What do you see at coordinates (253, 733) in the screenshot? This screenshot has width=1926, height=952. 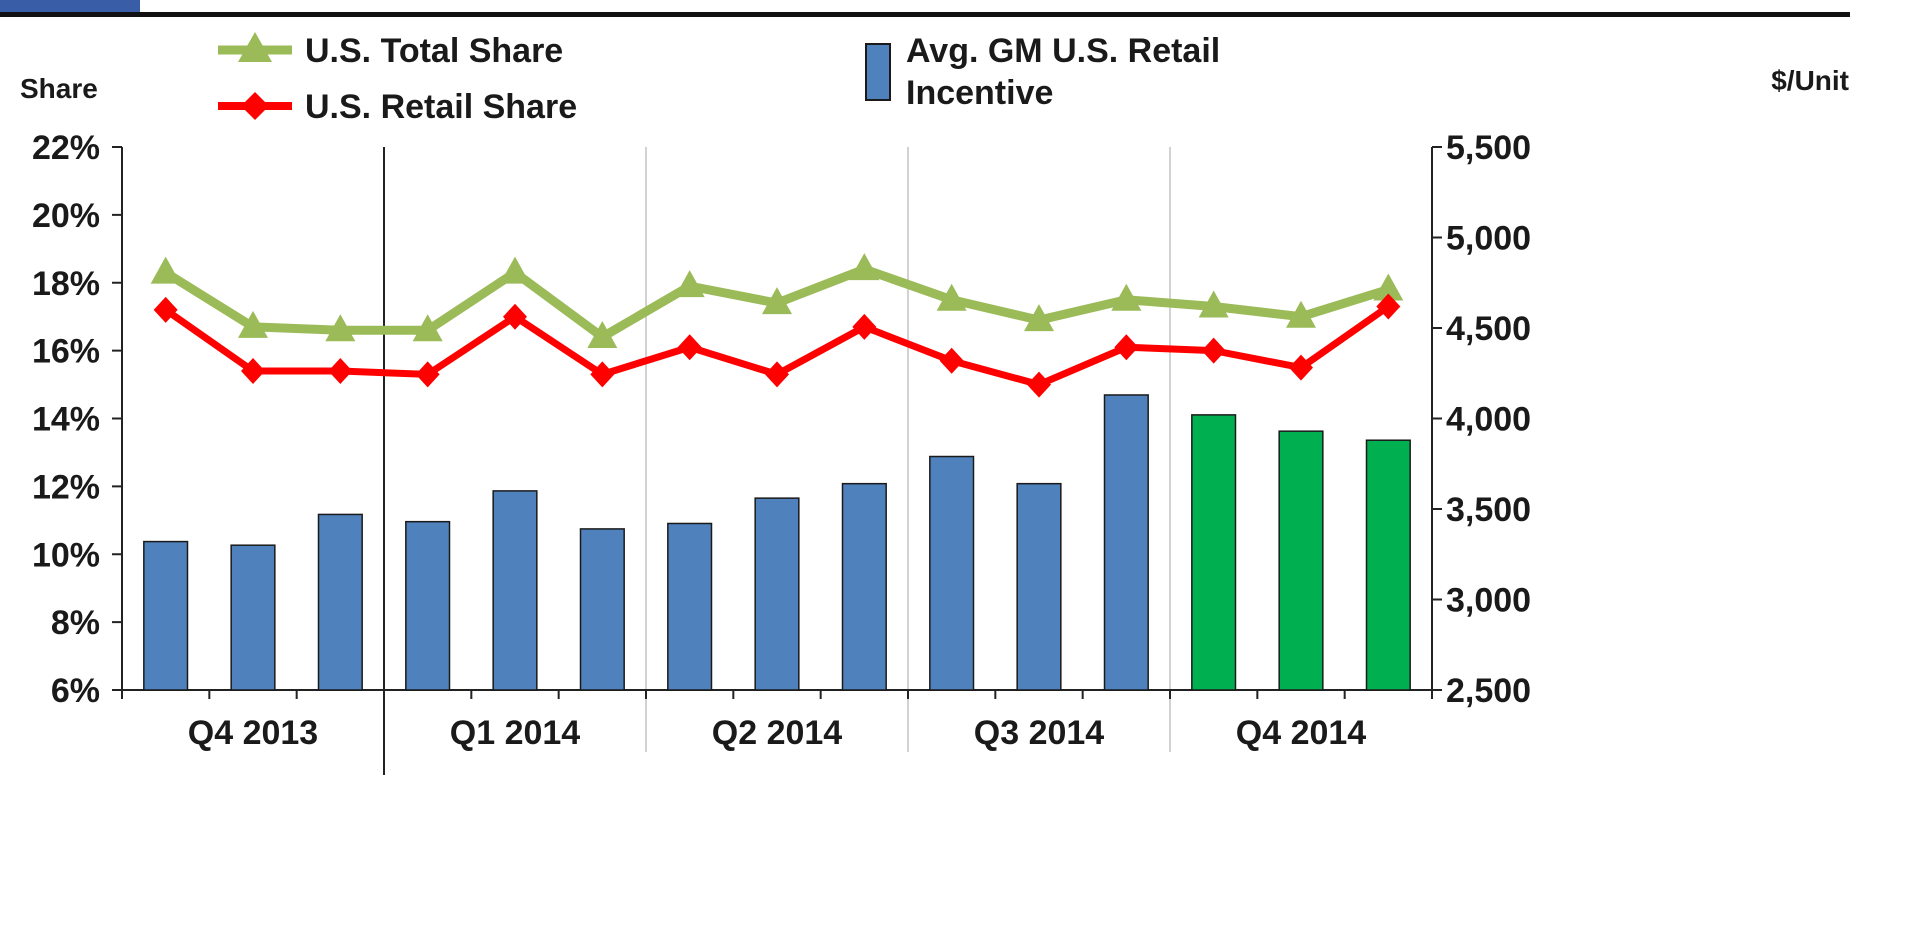 I see `quarter-label: Q4 2013` at bounding box center [253, 733].